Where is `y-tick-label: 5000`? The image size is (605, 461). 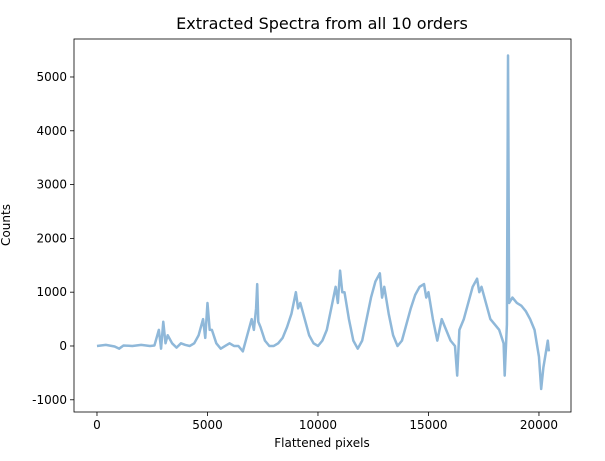
y-tick-label: 5000 is located at coordinates (51, 77).